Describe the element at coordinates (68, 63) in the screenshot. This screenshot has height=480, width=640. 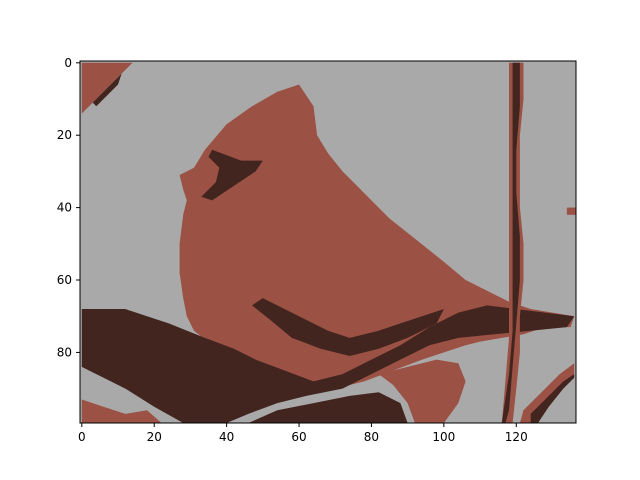
I see `y-tick-label: 0` at that location.